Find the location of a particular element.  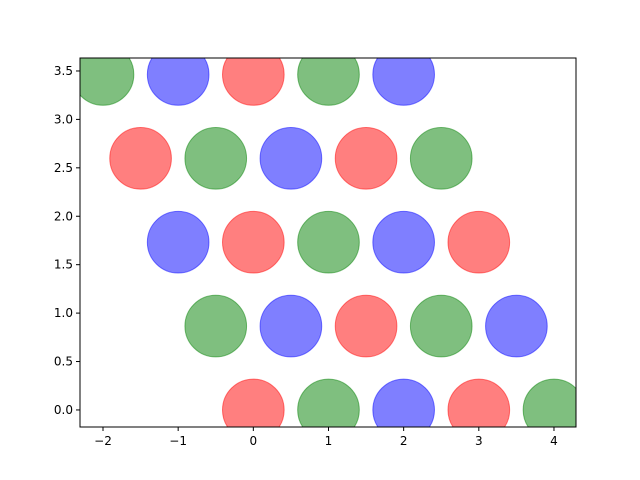

x-tick-label: 1 is located at coordinates (329, 441).